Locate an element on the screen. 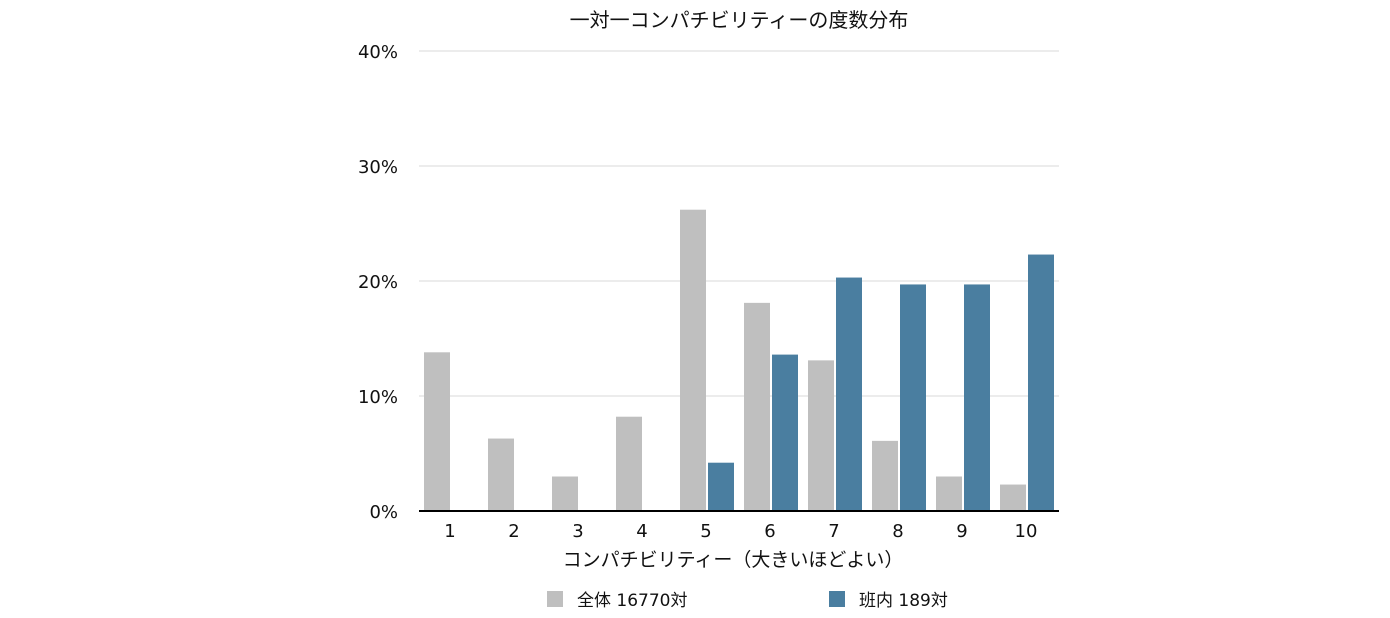 The width and height of the screenshot is (1390, 618). y-tick-label: 10% is located at coordinates (378, 397).